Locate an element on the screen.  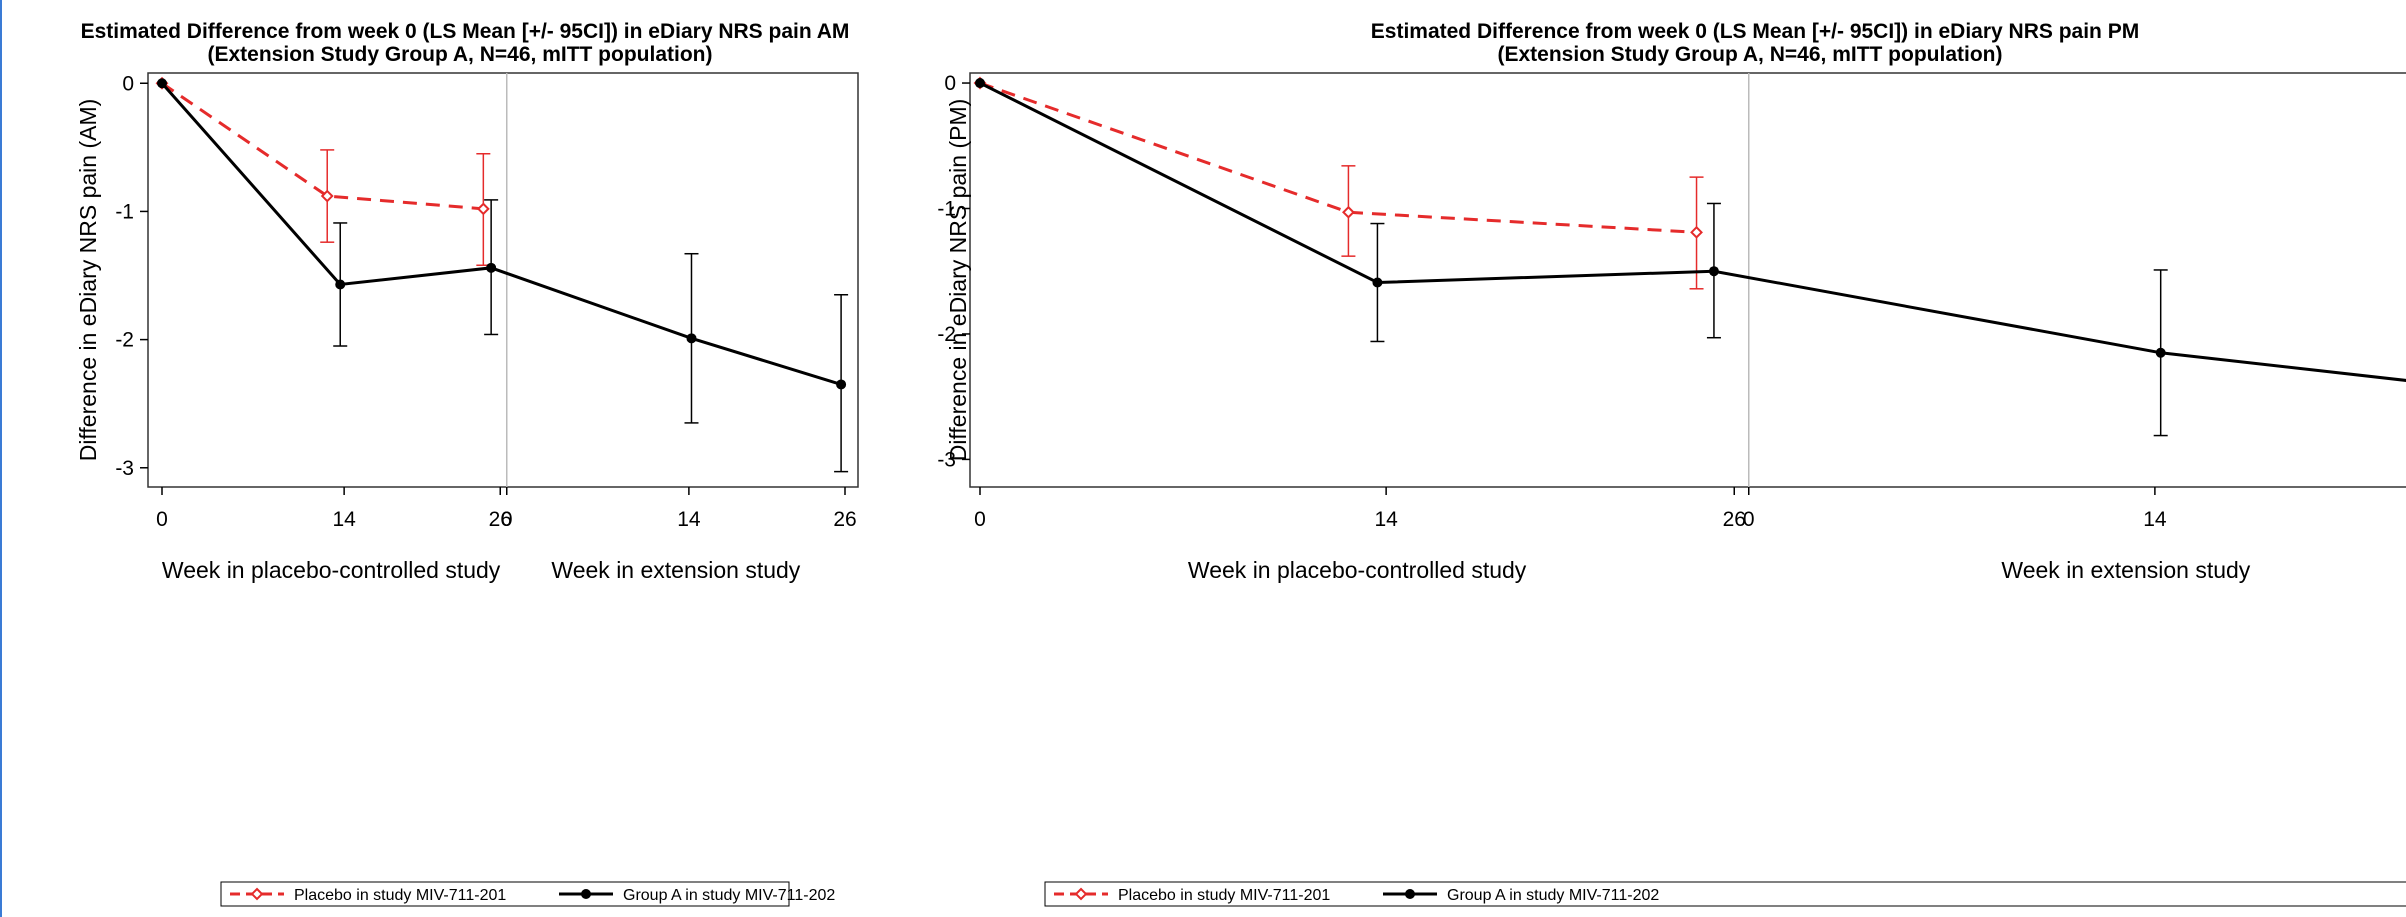
y-axis-label: Difference in eDiary NRS pain (PM) is located at coordinates (958, 280).